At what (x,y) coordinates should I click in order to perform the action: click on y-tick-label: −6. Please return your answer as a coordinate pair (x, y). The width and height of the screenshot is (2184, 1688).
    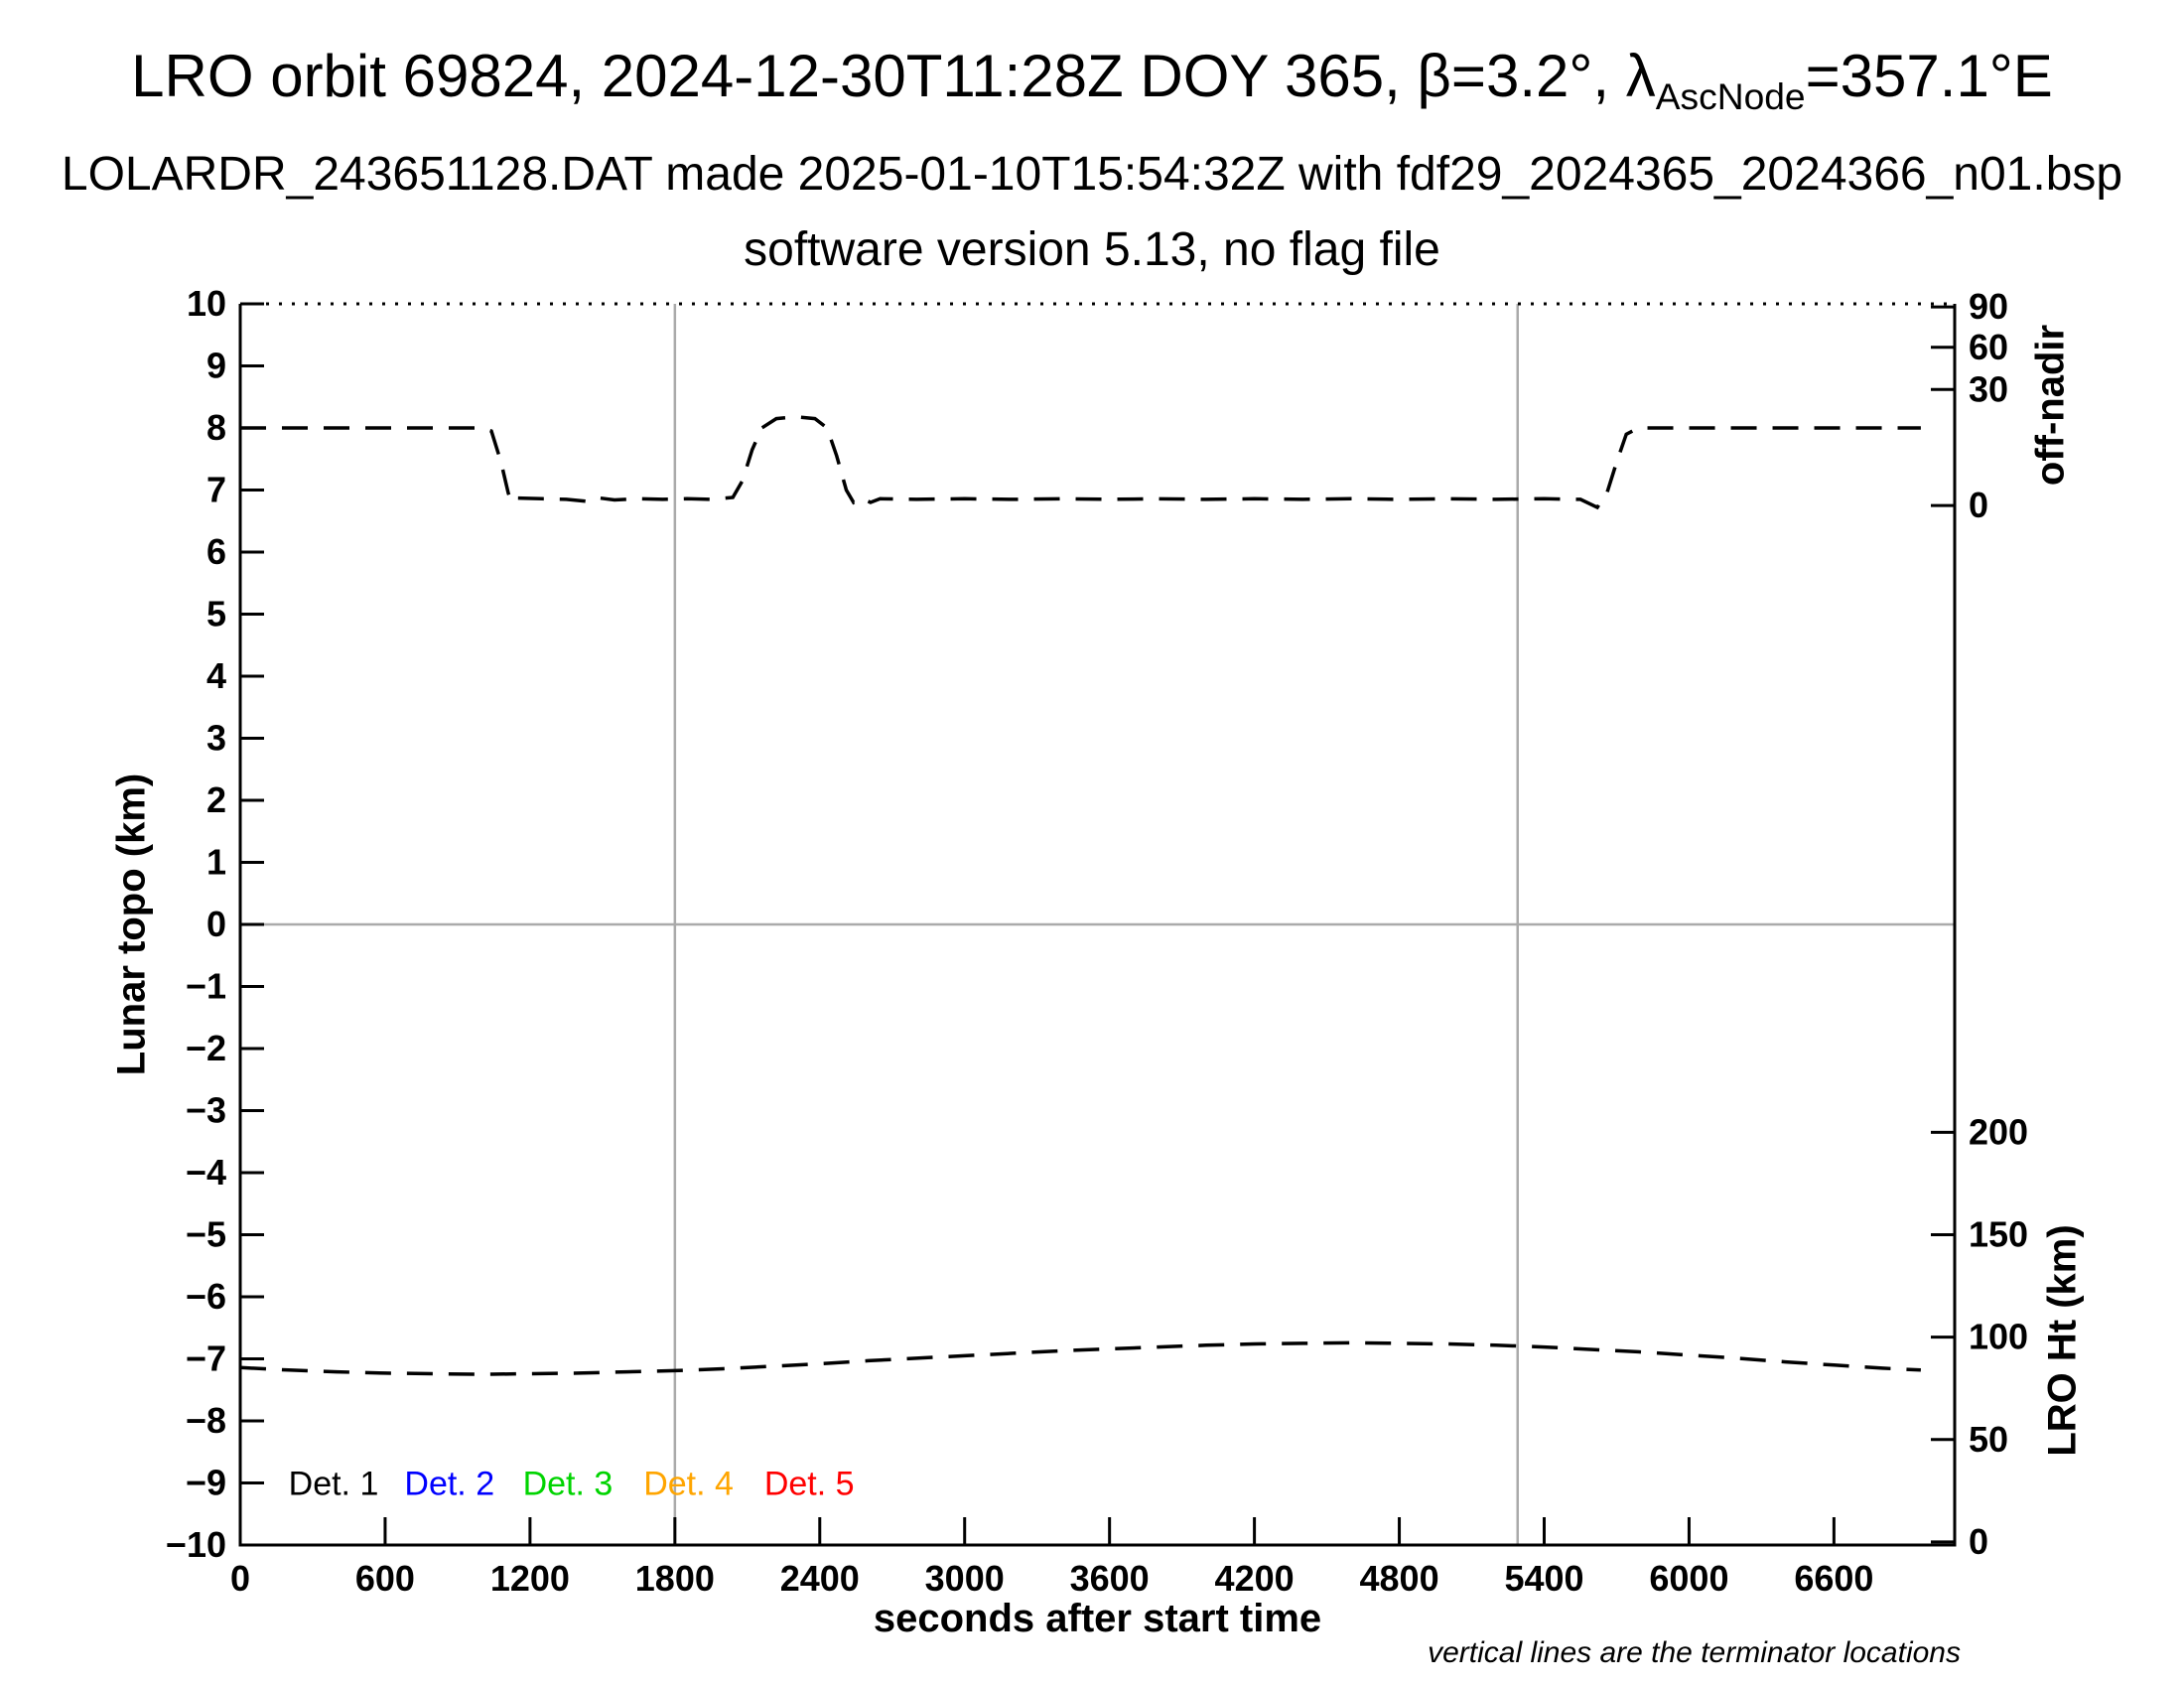
    Looking at the image, I should click on (206, 1296).